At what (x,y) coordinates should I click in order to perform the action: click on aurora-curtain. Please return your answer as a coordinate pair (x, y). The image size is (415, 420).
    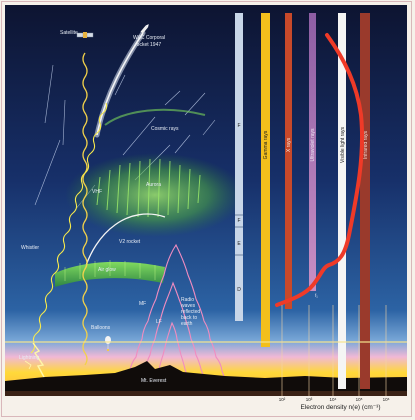
    Looking at the image, I should click on (148, 188).